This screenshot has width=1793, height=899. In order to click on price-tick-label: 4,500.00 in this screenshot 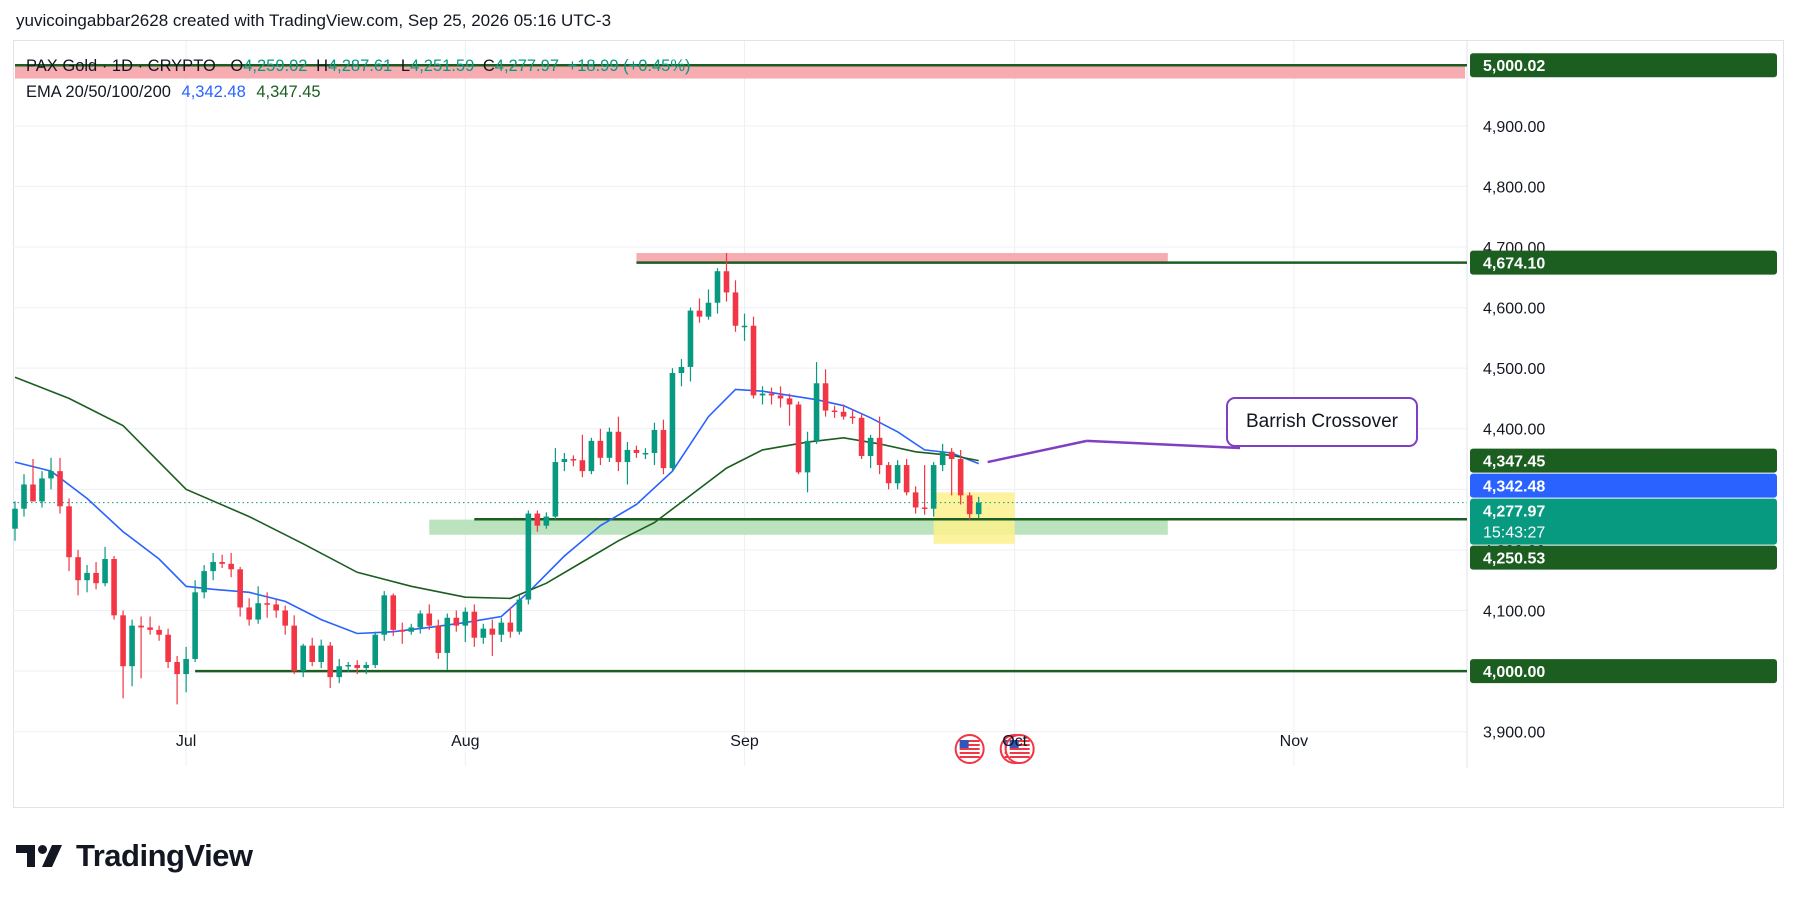, I will do `click(1514, 369)`.